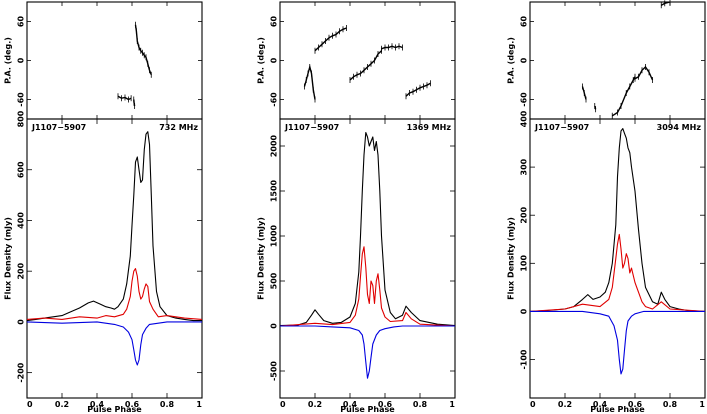  I want to click on frequency-label: 3094 MHz, so click(679, 127).